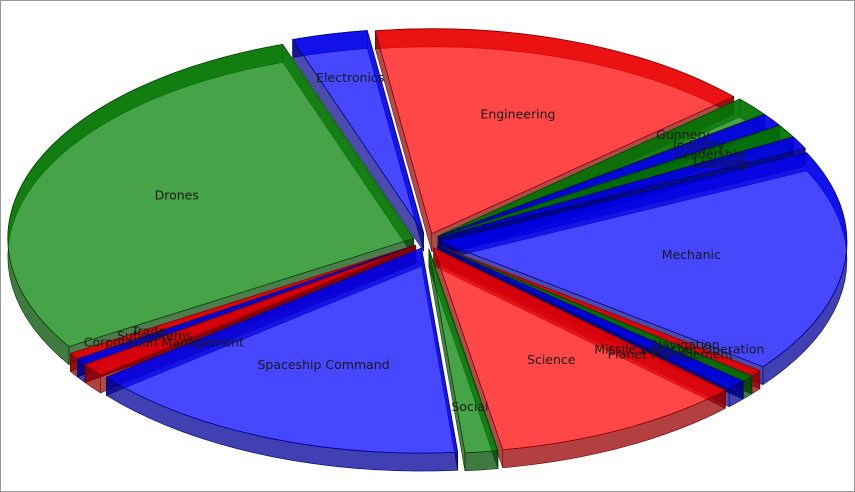  I want to click on slice-label: Mechanic, so click(691, 254).